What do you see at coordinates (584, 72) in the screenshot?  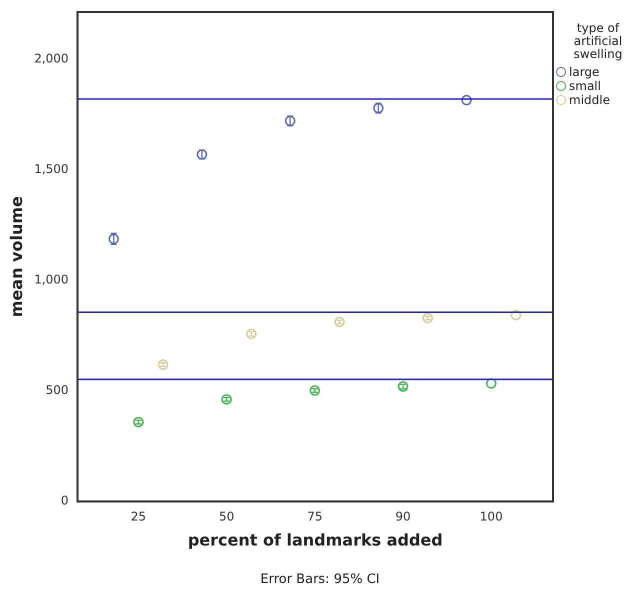 I see `legend-label: large` at bounding box center [584, 72].